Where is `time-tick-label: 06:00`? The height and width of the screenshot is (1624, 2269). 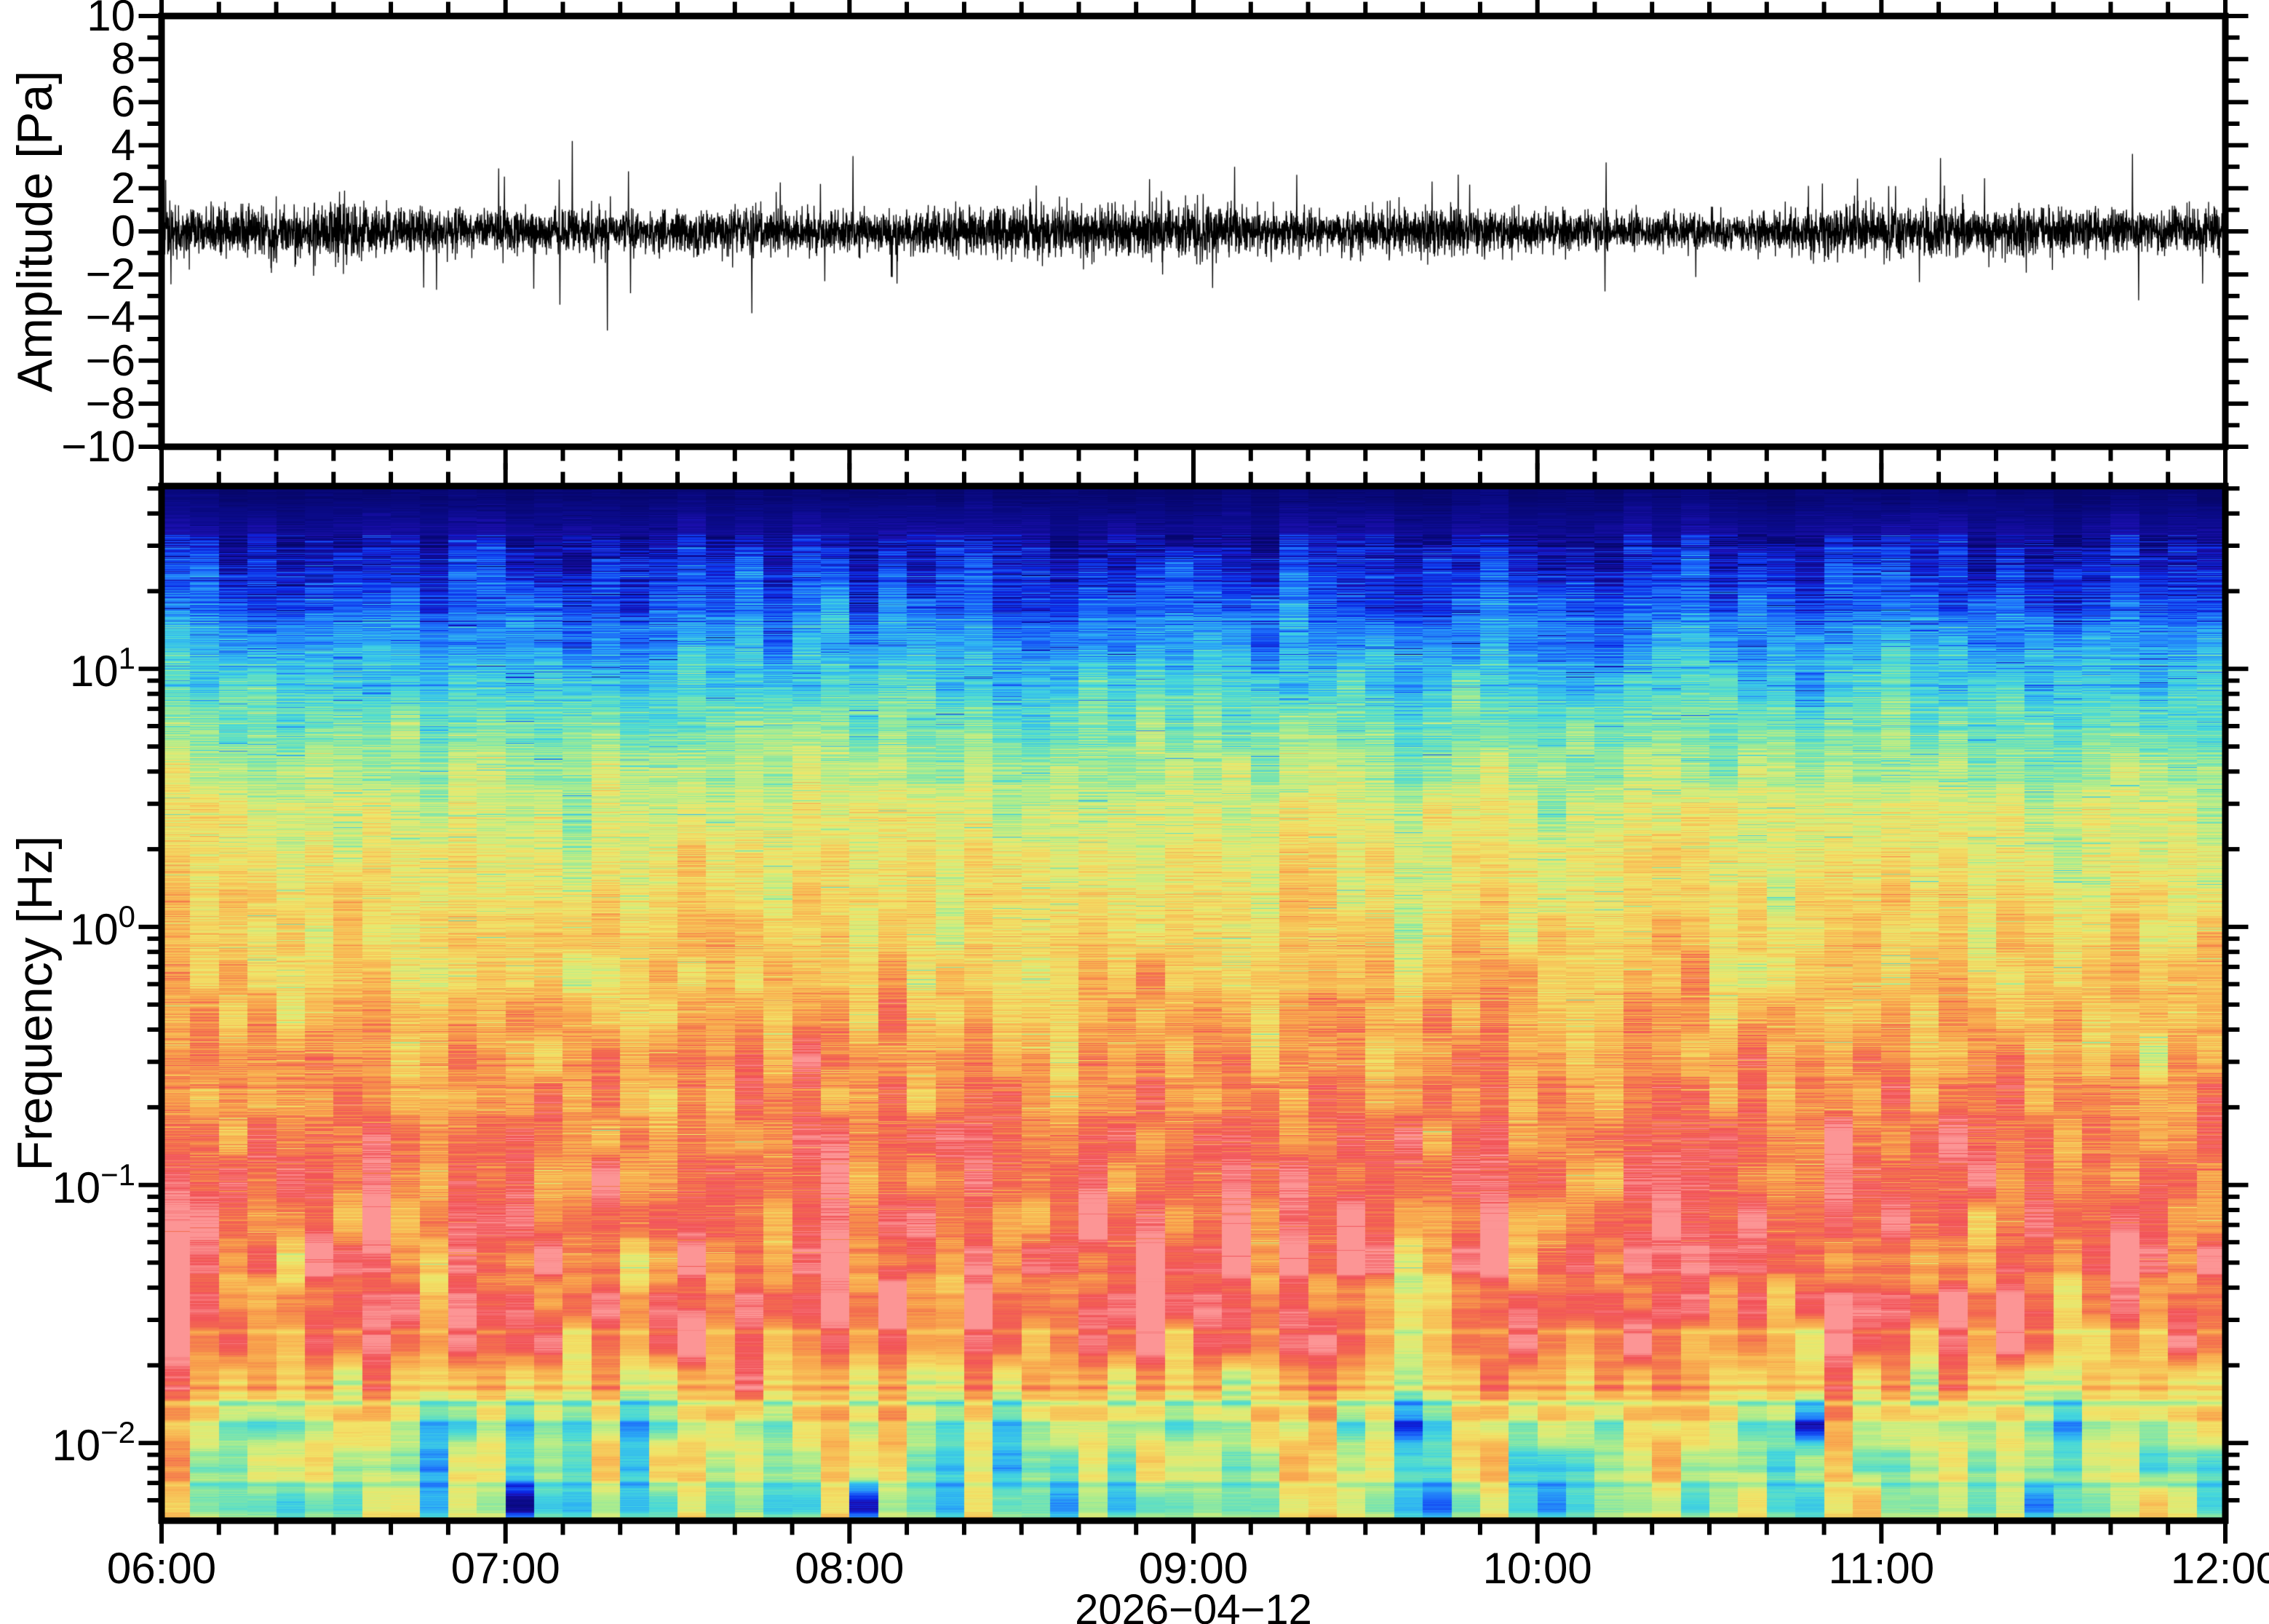
time-tick-label: 06:00 is located at coordinates (162, 1568).